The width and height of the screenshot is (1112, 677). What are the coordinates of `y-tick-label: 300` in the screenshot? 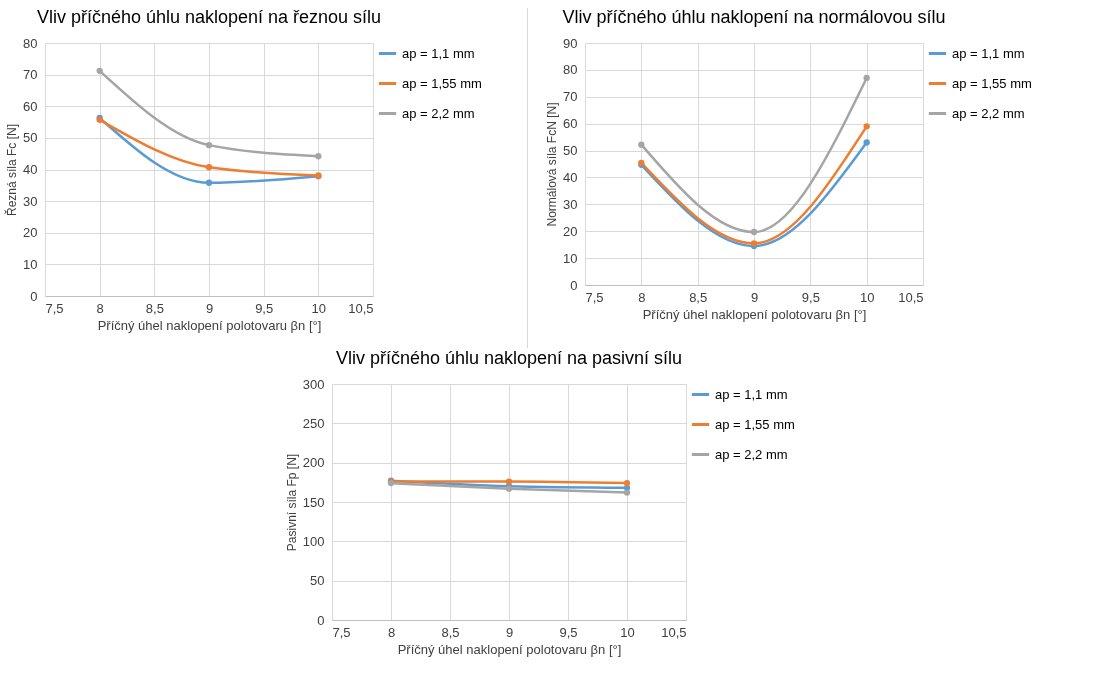 It's located at (313, 384).